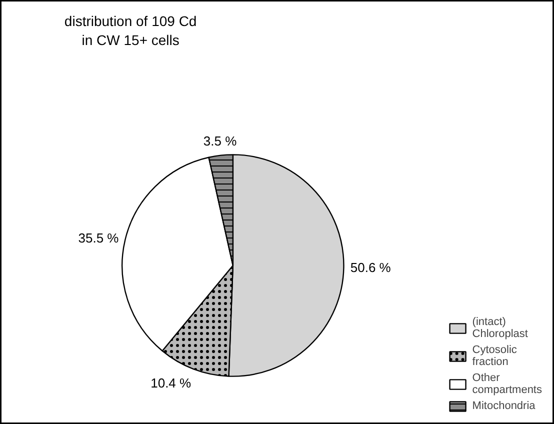 The height and width of the screenshot is (424, 554). I want to click on legend-label: Cytosolic fraction, so click(494, 356).